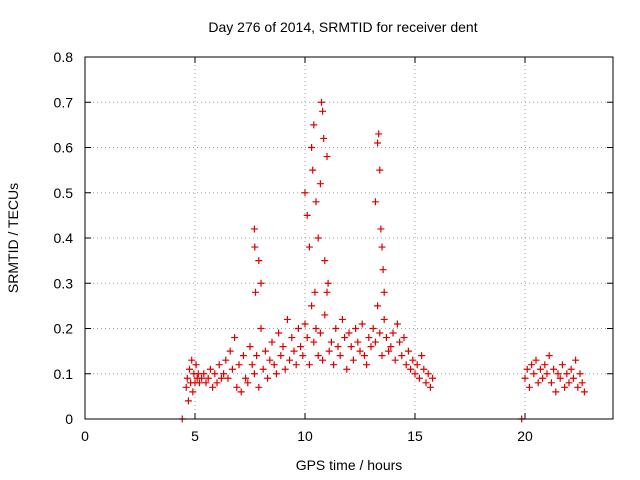 The image size is (640, 480). Describe the element at coordinates (64, 148) in the screenshot. I see `y-tick-label: 0.6` at that location.